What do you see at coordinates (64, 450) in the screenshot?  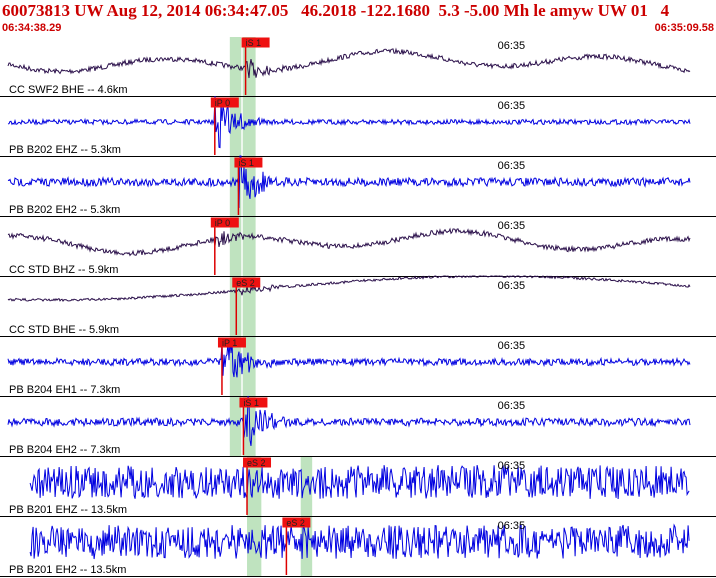 I see `channel-label: PB B204 EH2 -- 7.3km` at bounding box center [64, 450].